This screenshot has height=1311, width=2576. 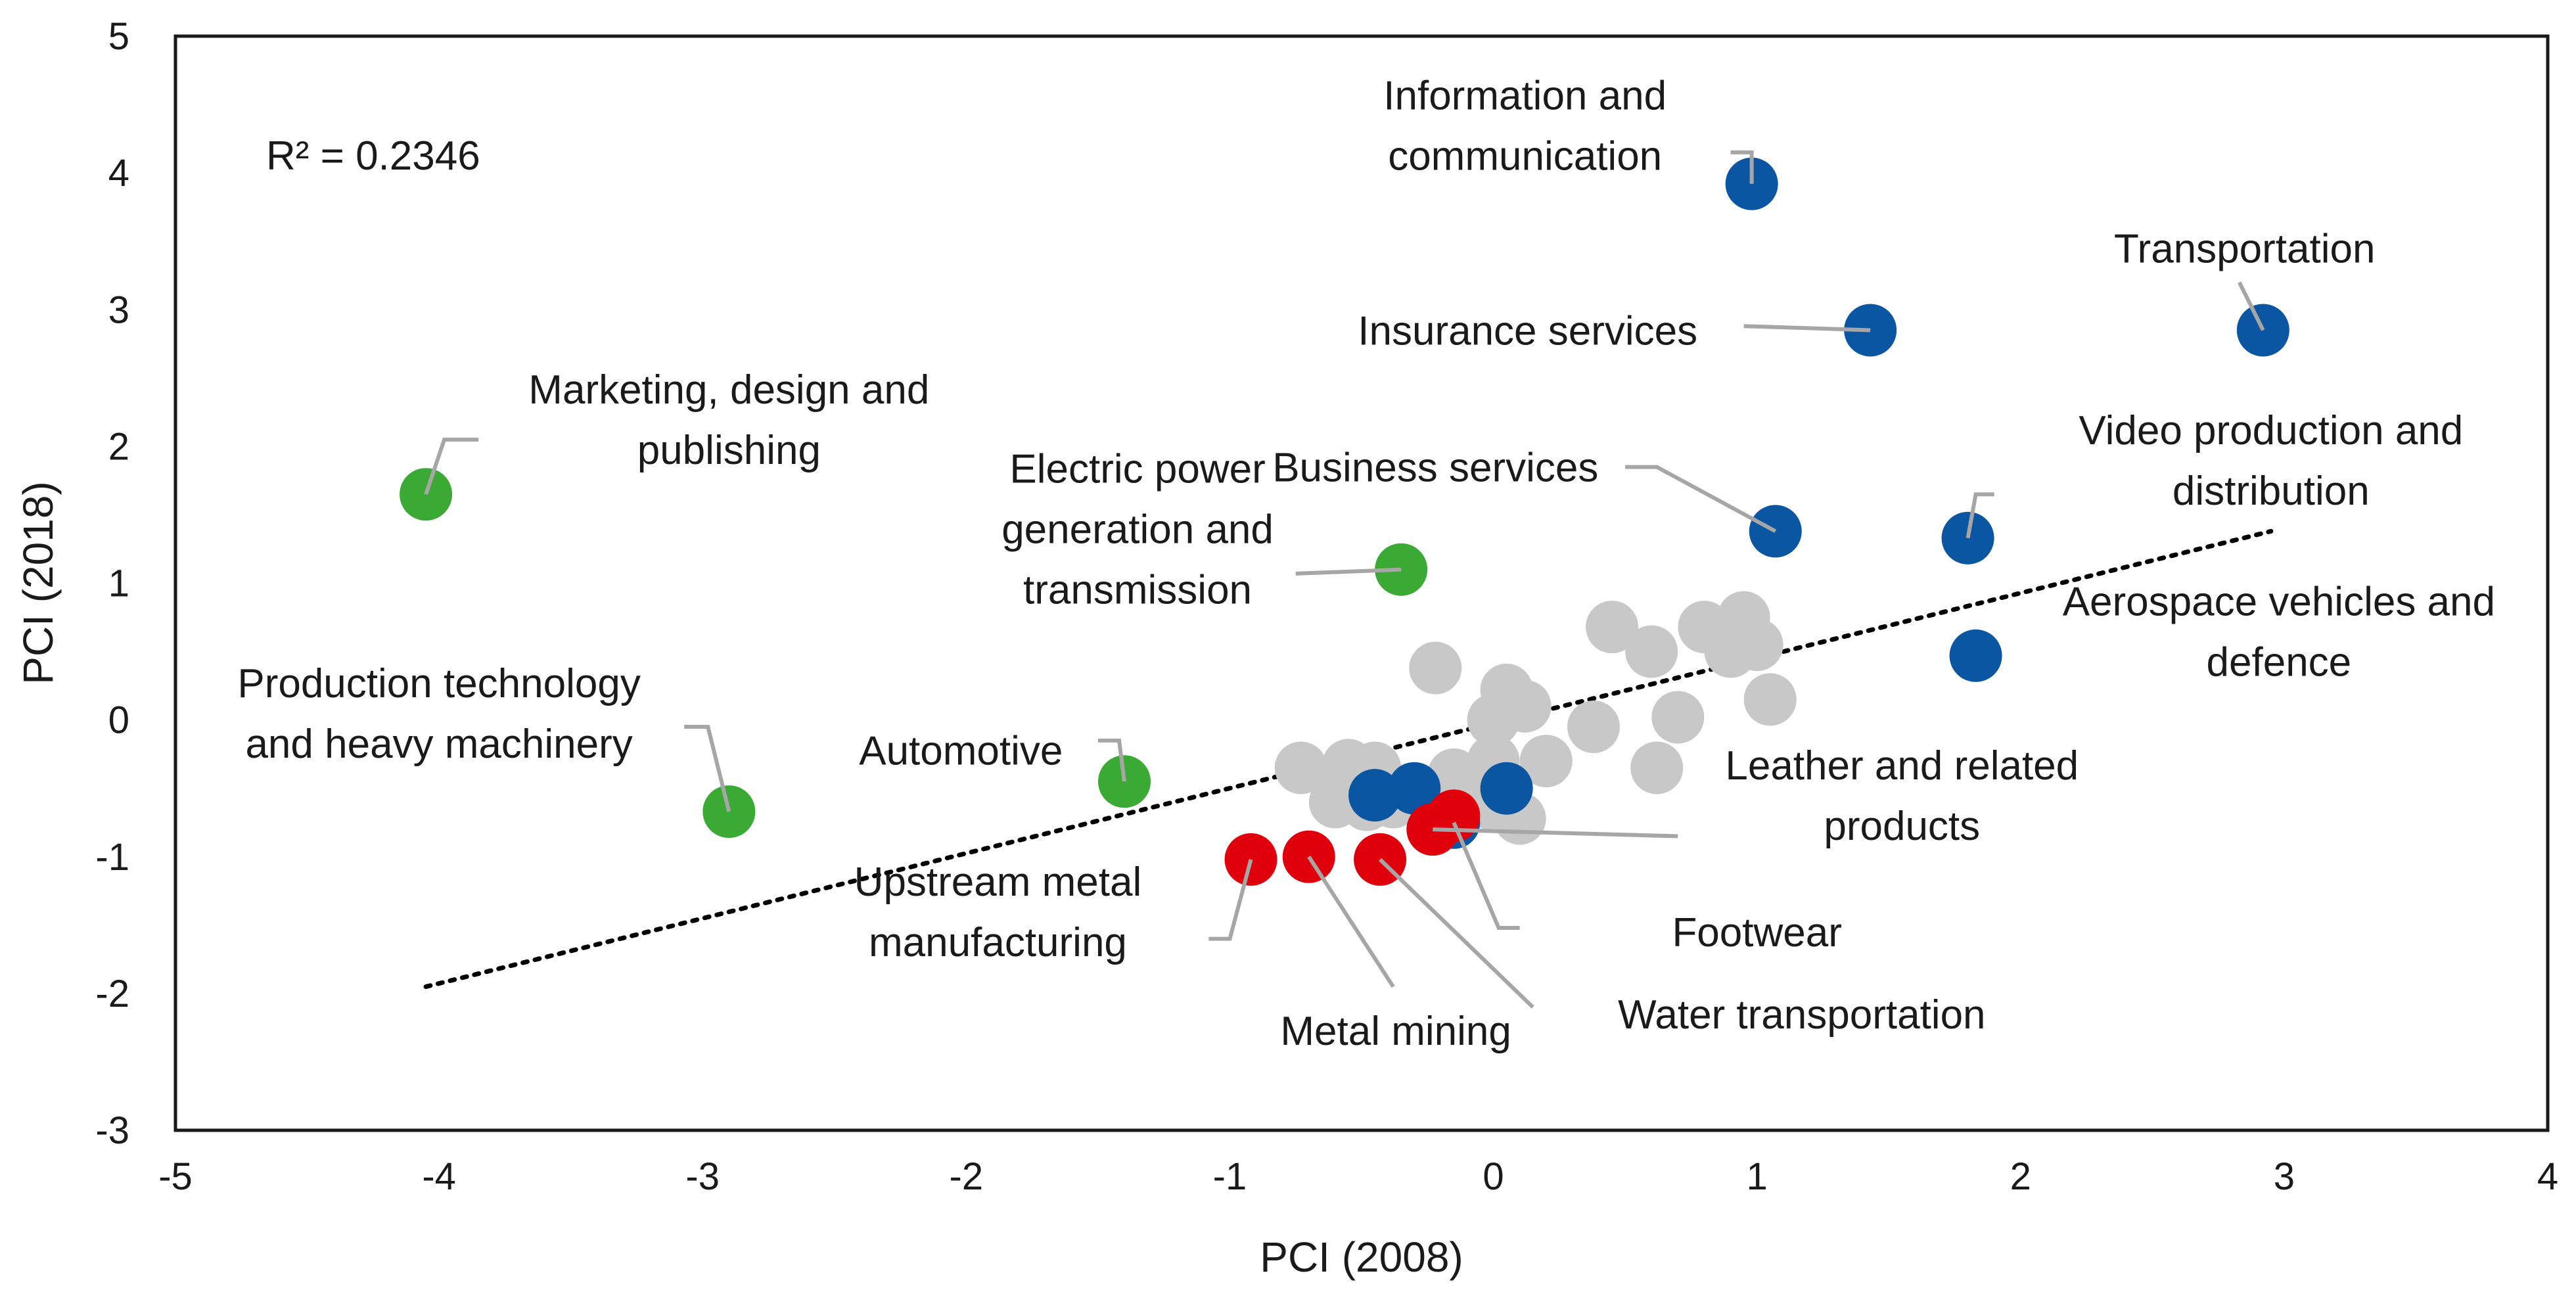 I want to click on annotation-label: Footwear, so click(x=1757, y=933).